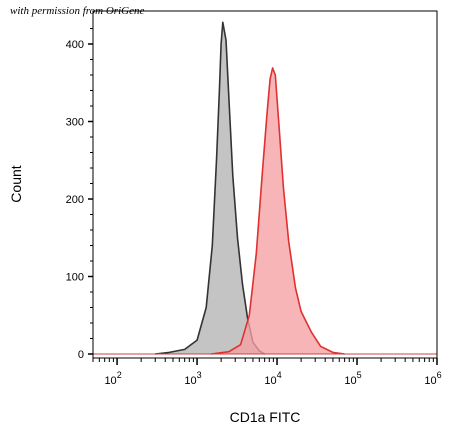 This screenshot has height=433, width=450. What do you see at coordinates (75, 45) in the screenshot?
I see `y-tick-label: 400` at bounding box center [75, 45].